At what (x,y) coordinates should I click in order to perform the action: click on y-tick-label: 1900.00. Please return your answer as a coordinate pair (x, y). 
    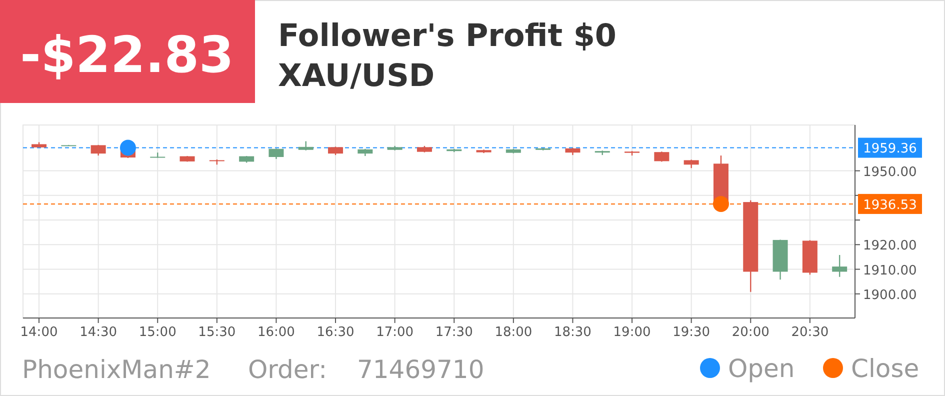
    Looking at the image, I should click on (890, 295).